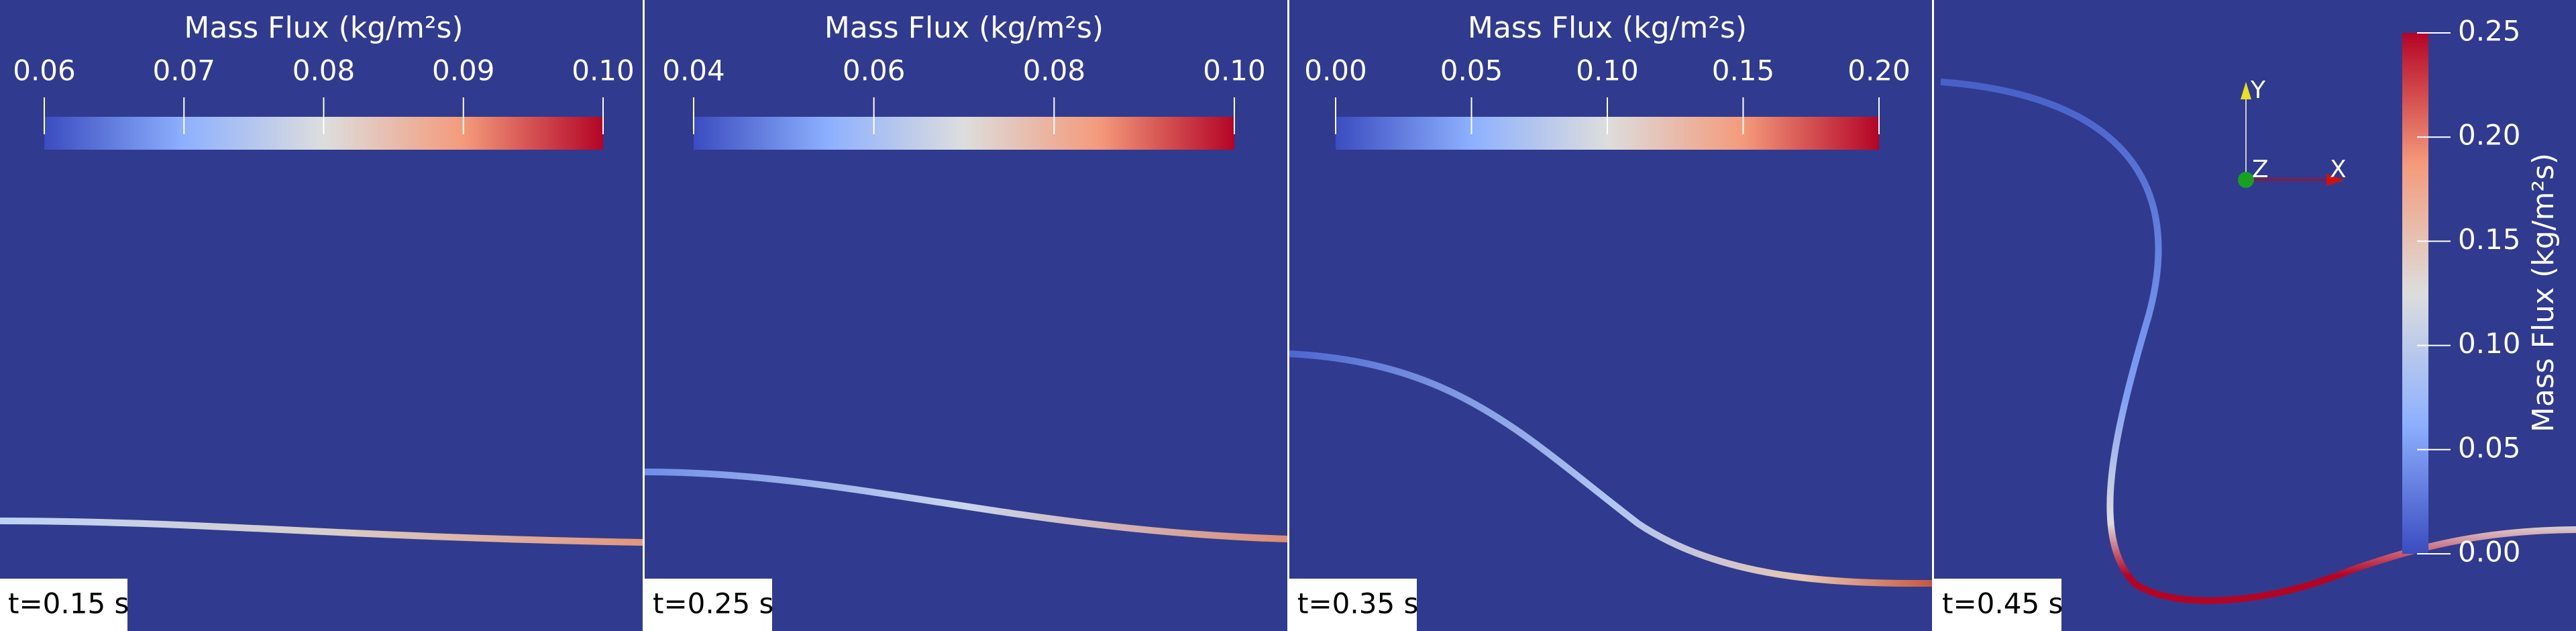  What do you see at coordinates (2258, 91) in the screenshot?
I see `axis-label-y: Y` at bounding box center [2258, 91].